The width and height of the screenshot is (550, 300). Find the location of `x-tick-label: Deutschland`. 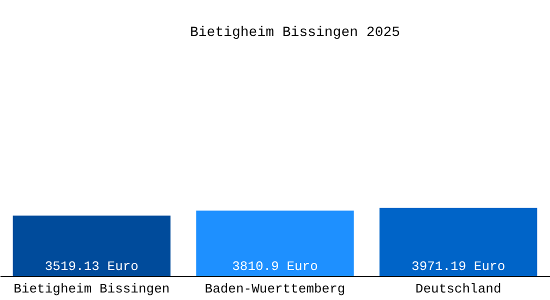

x-tick-label: Deutschland is located at coordinates (458, 289).